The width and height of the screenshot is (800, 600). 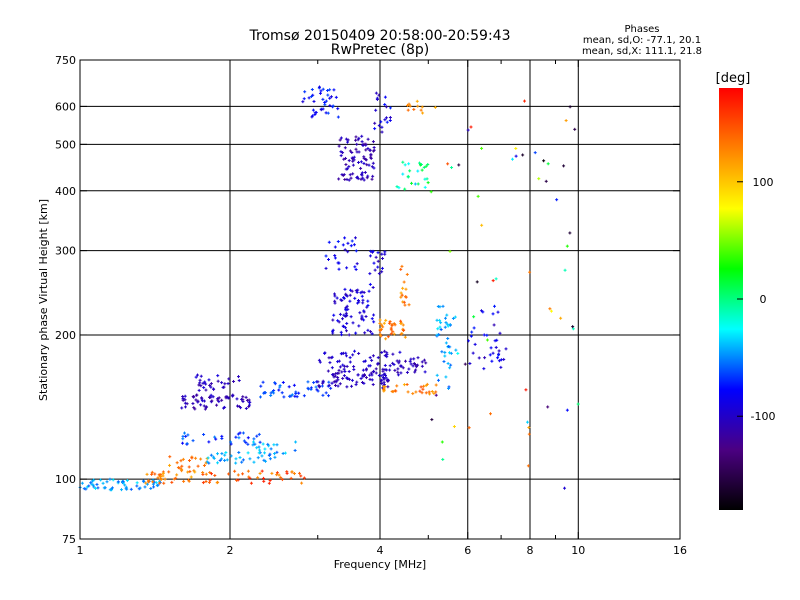 I want to click on chart-title: Tromsø 20150409 20:58:00-20:59:43, so click(x=380, y=36).